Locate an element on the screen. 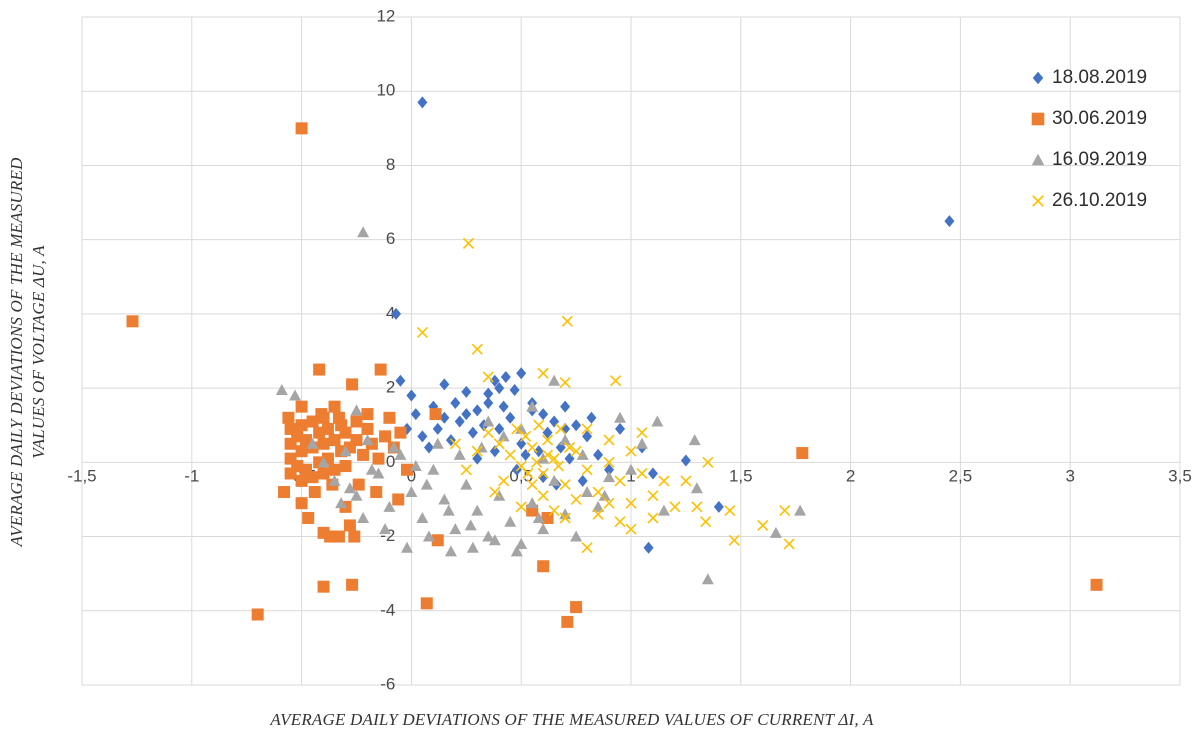 This screenshot has height=732, width=1204. y-tick-label: -6 is located at coordinates (387, 683).